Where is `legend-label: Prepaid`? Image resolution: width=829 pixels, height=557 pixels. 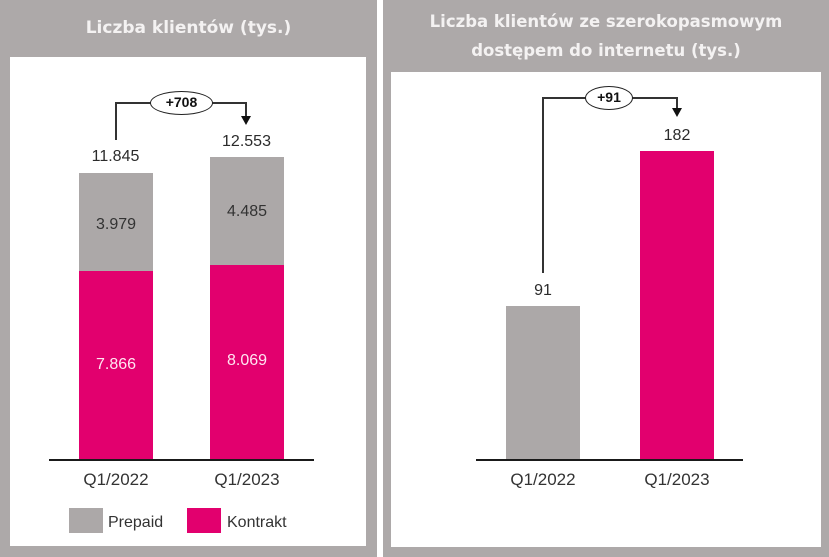
legend-label: Prepaid is located at coordinates (136, 522).